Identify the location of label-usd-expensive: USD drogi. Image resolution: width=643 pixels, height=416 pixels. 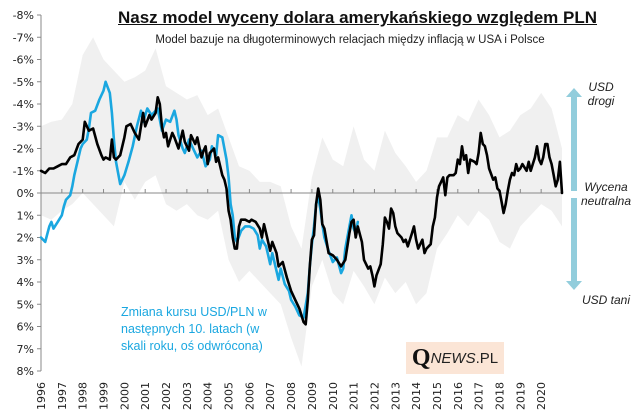
(601, 94).